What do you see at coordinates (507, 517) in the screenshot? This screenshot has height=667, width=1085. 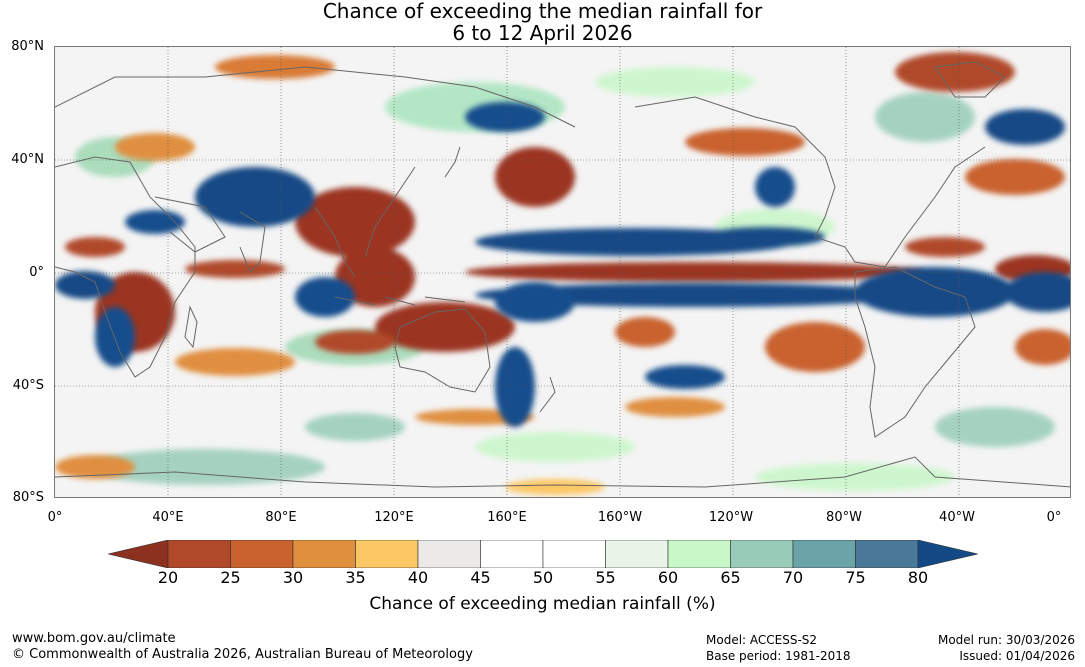 I see `lon-label-160e: 160°E` at bounding box center [507, 517].